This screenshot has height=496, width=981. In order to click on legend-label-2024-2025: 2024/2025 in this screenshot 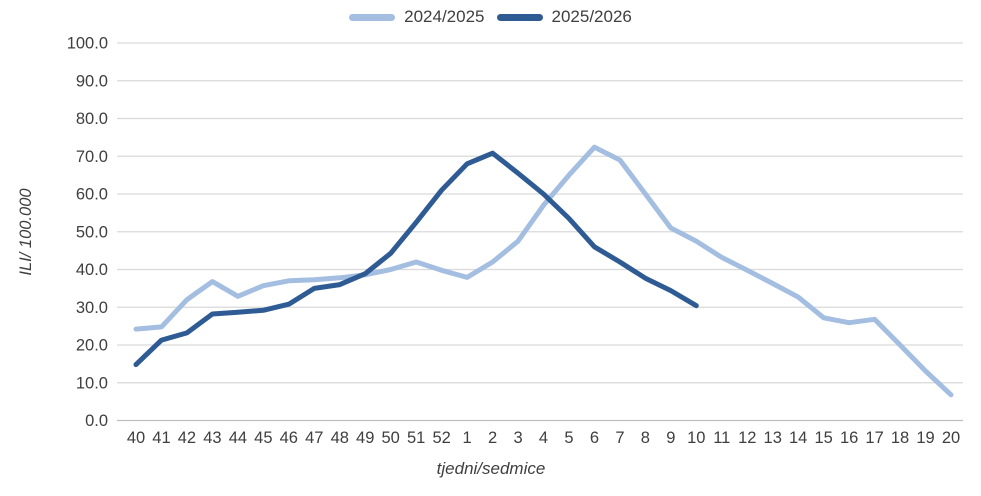, I will do `click(444, 16)`.